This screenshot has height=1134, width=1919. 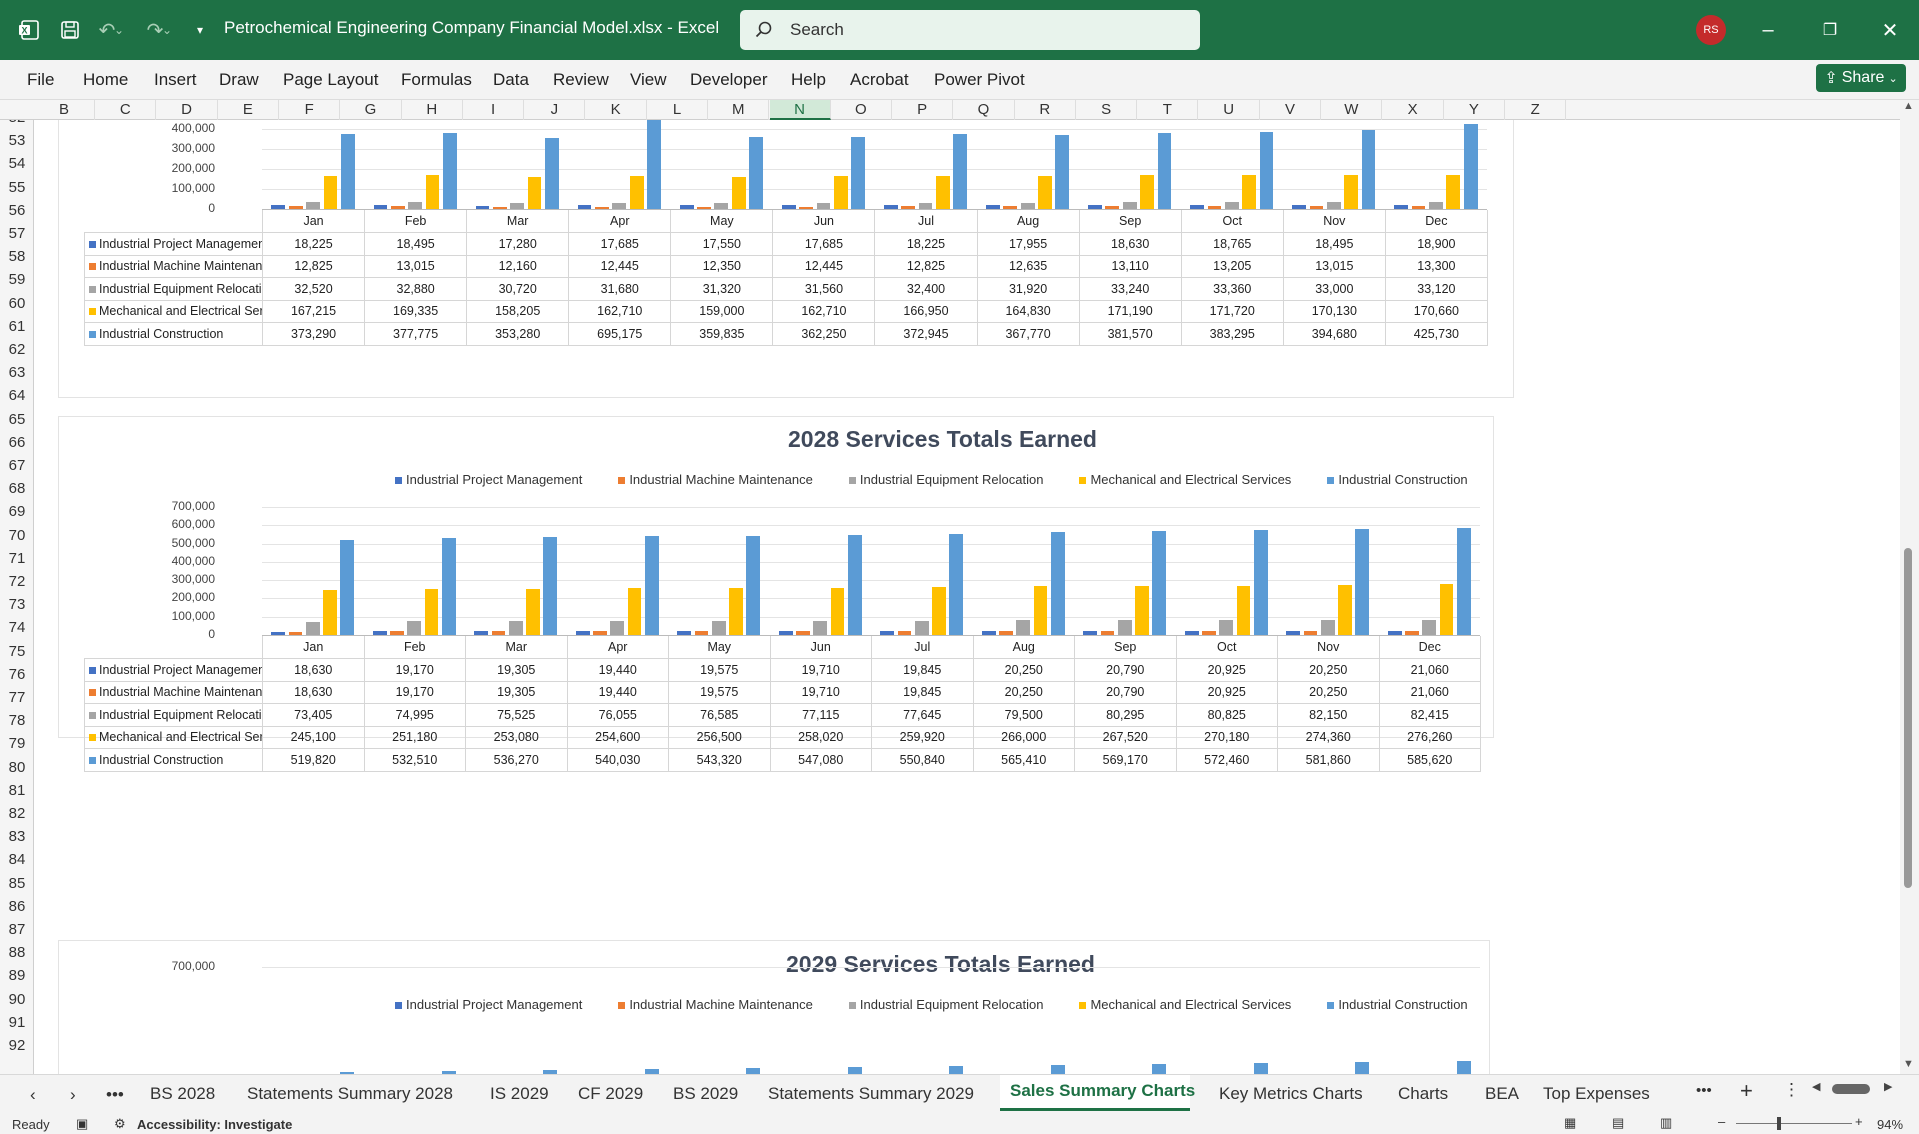 What do you see at coordinates (17, 860) in the screenshot?
I see `row-header-84: 84` at bounding box center [17, 860].